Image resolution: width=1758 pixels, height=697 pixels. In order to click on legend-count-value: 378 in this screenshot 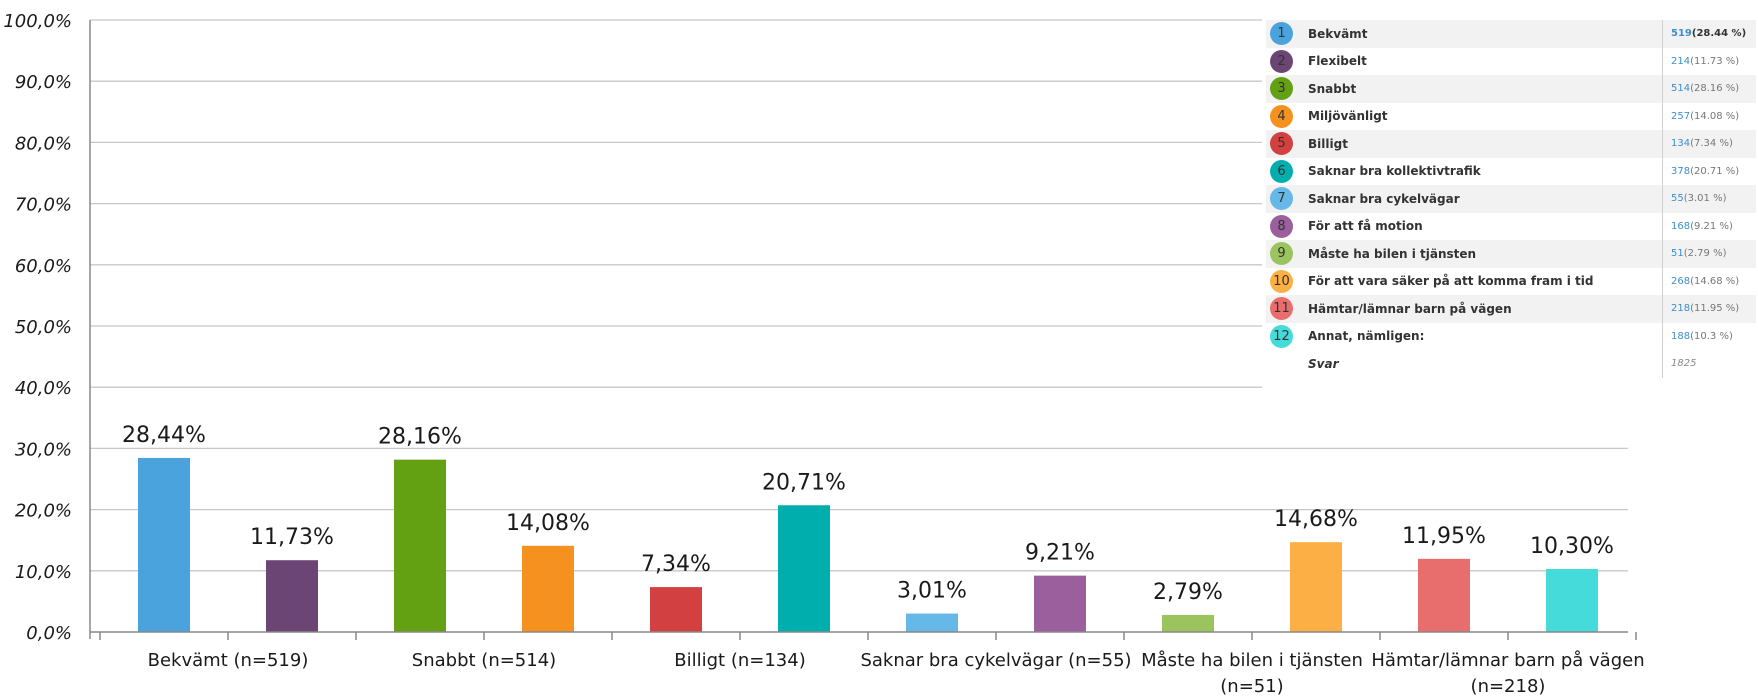, I will do `click(1681, 171)`.